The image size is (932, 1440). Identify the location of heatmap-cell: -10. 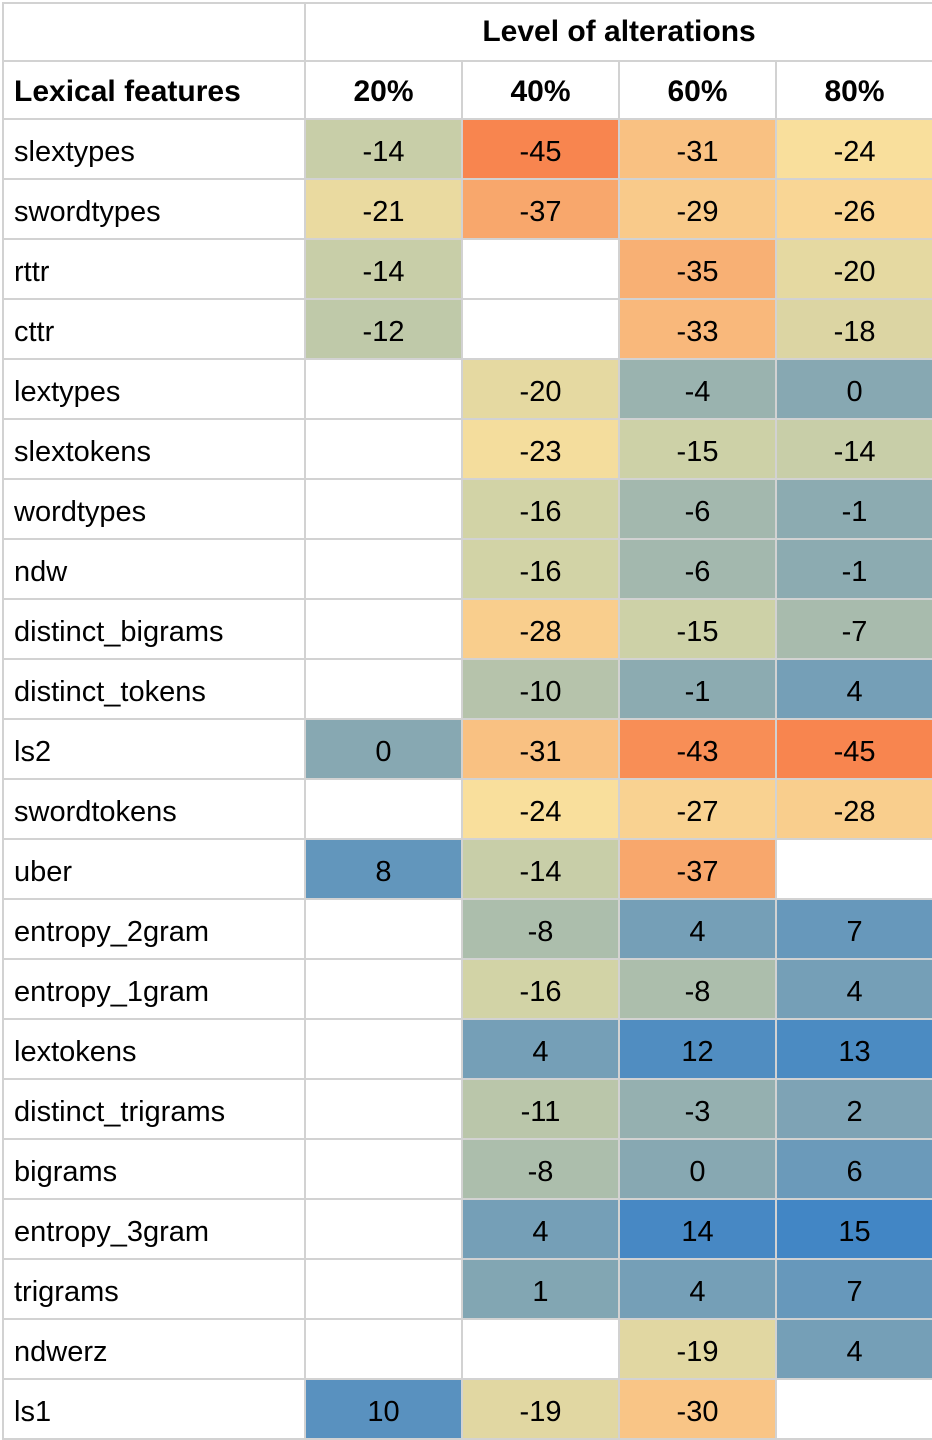
(540, 689).